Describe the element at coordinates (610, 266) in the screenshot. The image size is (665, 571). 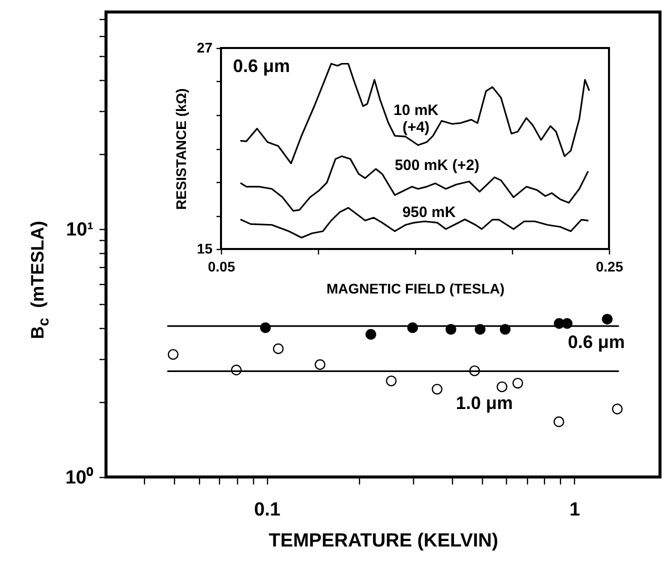
I see `x-tick-label: 0.25` at that location.